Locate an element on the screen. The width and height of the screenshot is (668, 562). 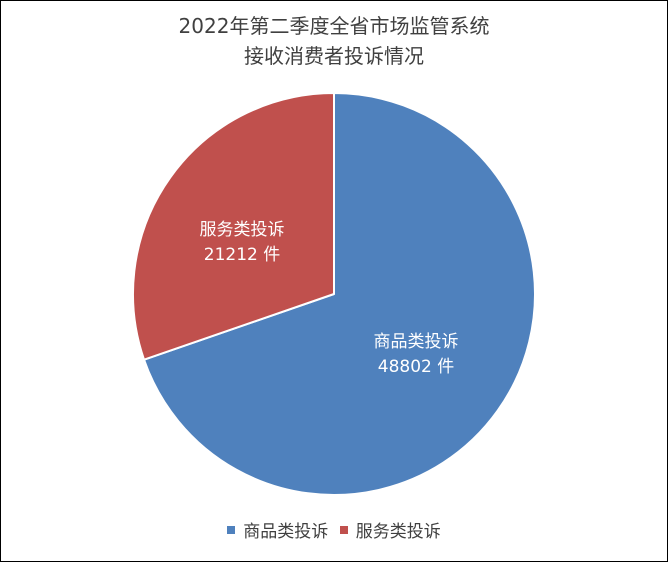
legend-item-services: 服务类投诉 is located at coordinates (390, 532).